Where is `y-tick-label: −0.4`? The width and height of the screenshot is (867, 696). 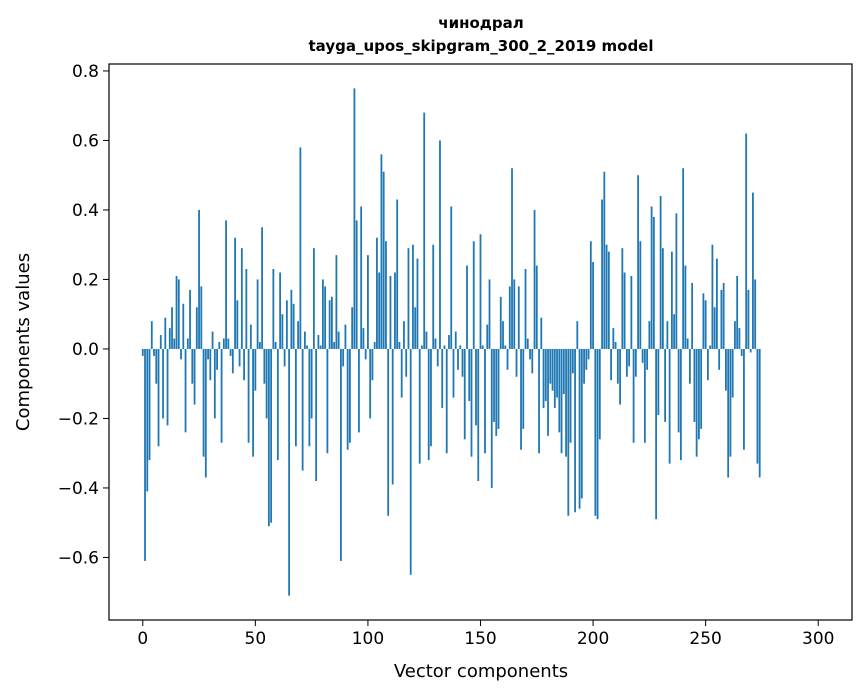 y-tick-label: −0.4 is located at coordinates (78, 489).